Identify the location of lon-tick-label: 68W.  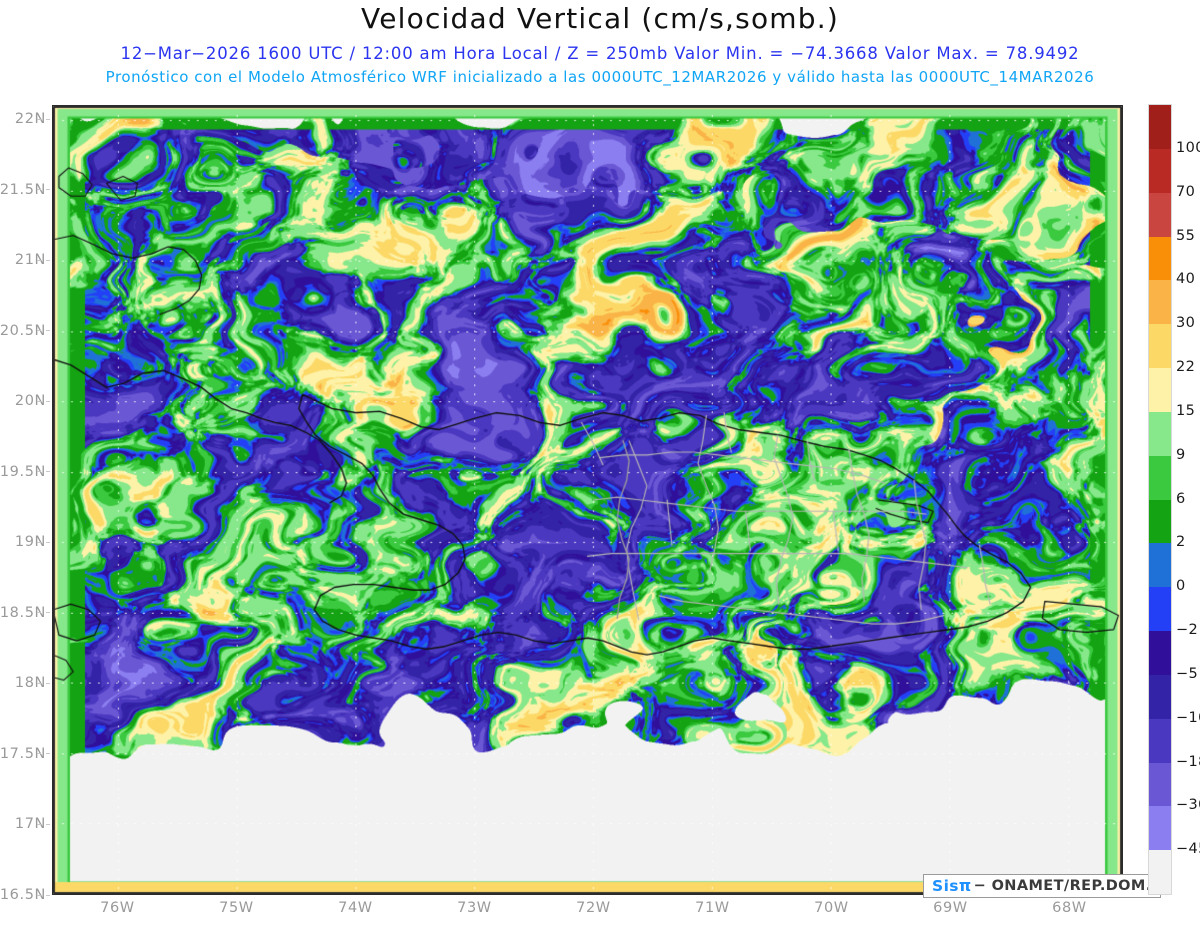
(1069, 908).